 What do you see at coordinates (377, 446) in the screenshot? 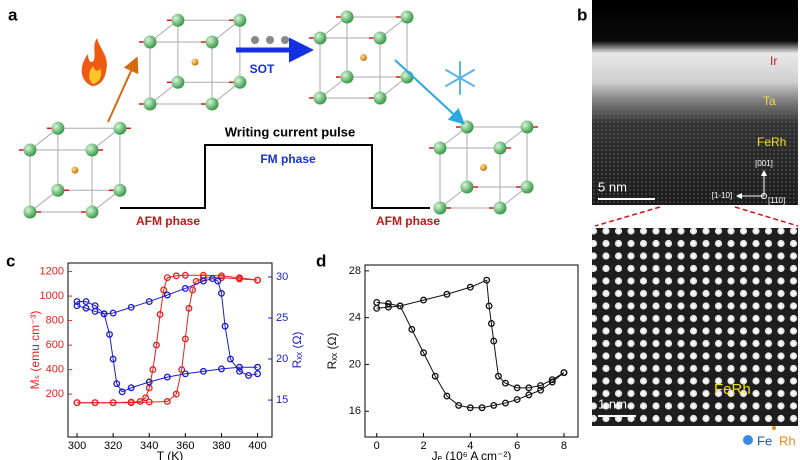
I see `x-tick-label: 0` at bounding box center [377, 446].